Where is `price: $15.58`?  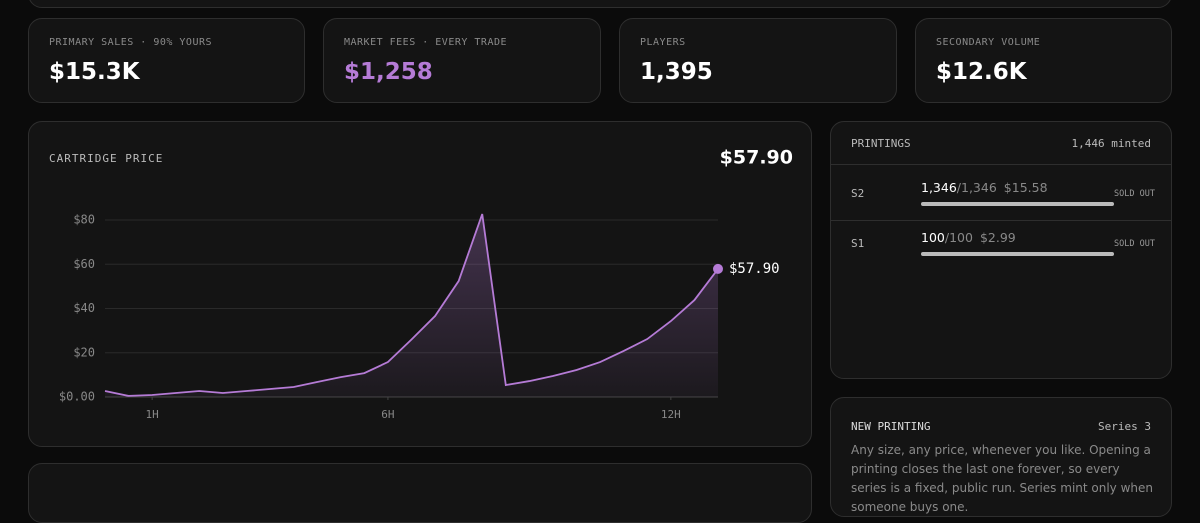 price: $15.58 is located at coordinates (1025, 187).